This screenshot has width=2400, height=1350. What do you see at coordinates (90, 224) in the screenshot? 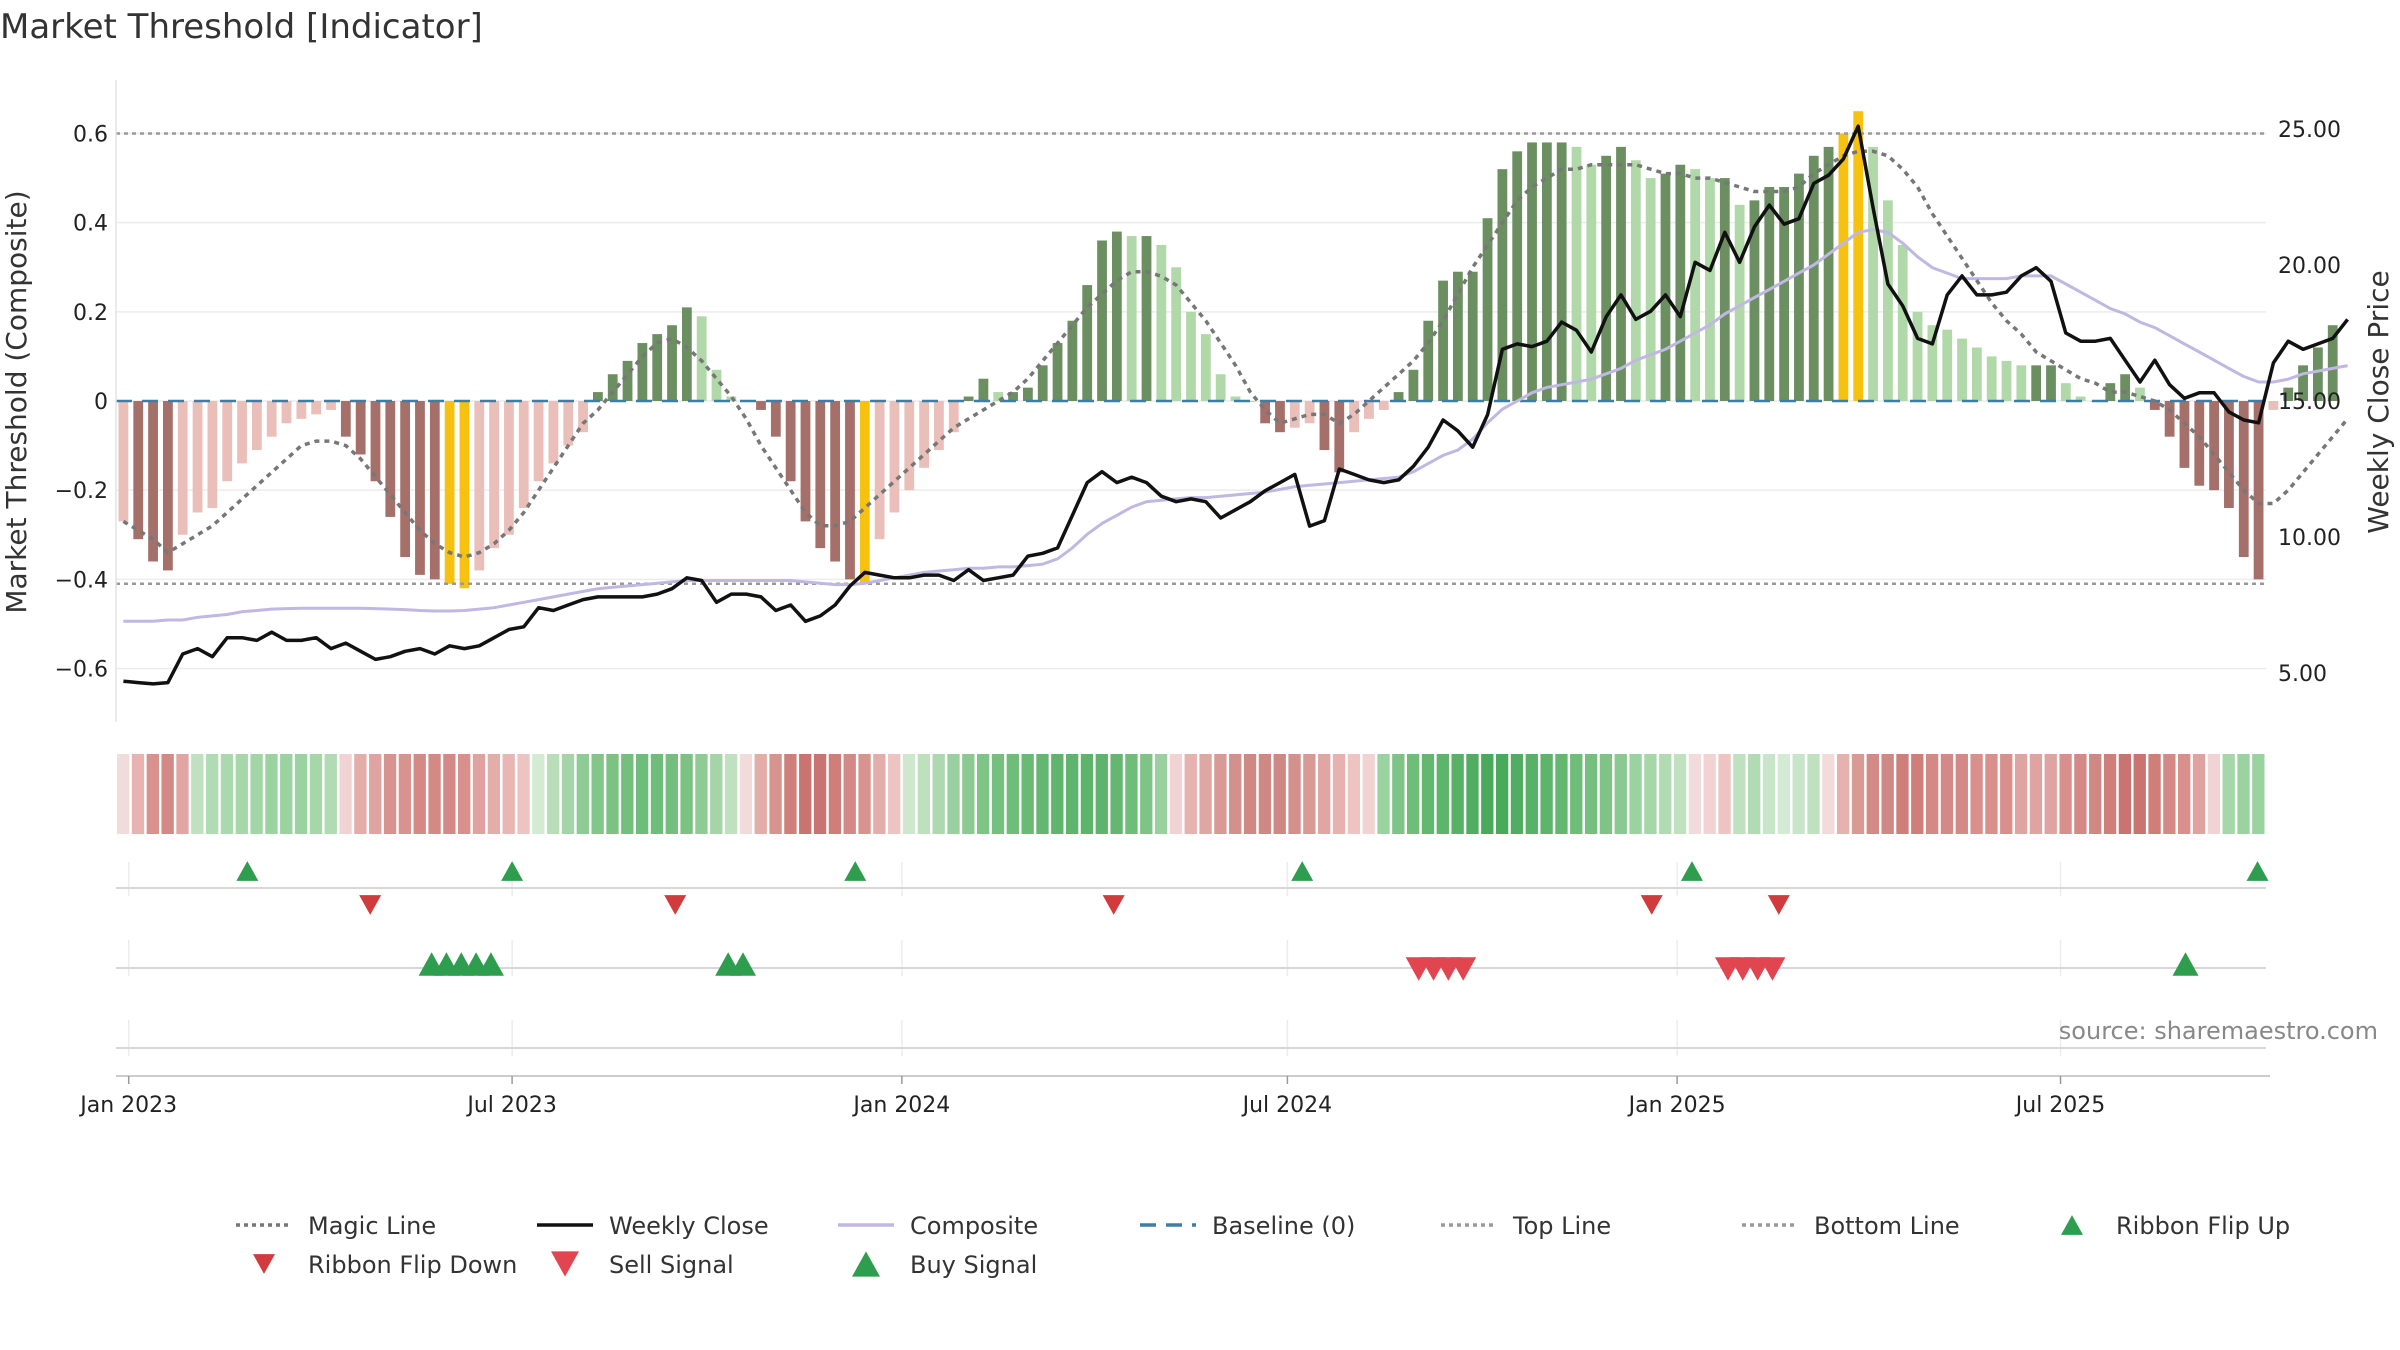
I see `y-left-tick-label: 0.4` at bounding box center [90, 224].